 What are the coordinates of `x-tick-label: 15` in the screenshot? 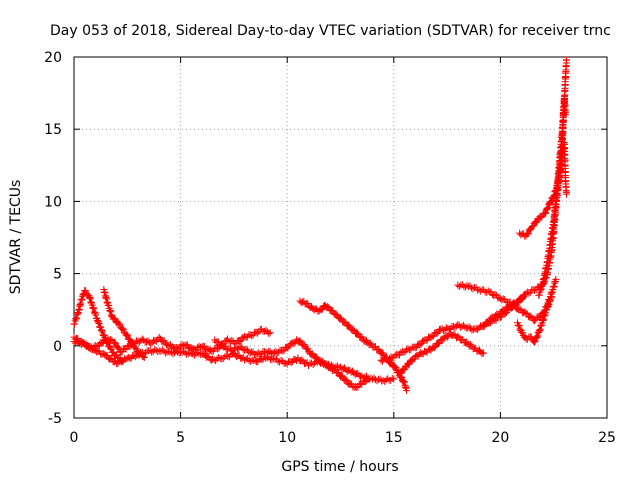 It's located at (394, 438).